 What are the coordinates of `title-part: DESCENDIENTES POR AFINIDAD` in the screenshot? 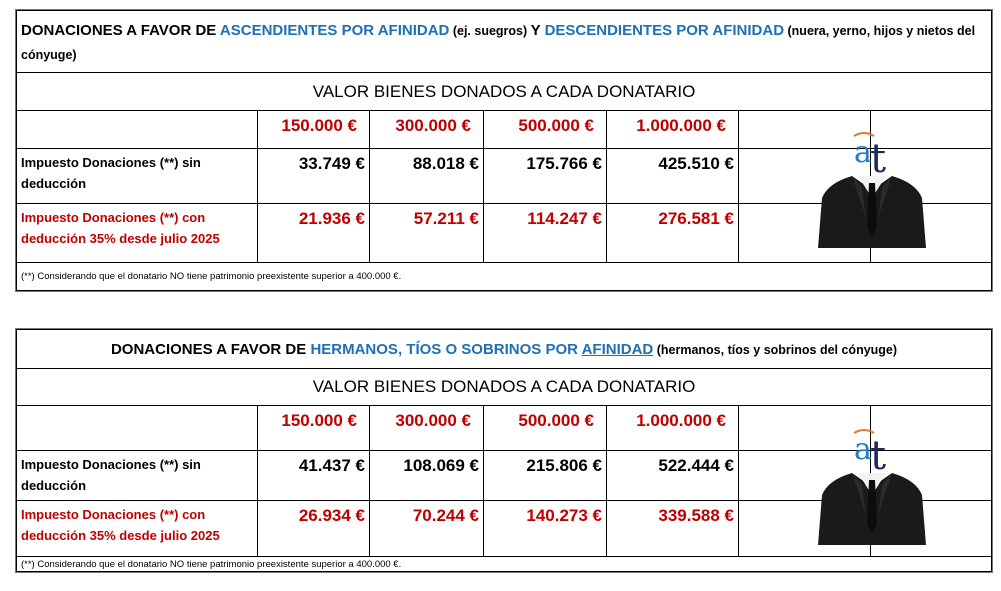 It's located at (664, 30).